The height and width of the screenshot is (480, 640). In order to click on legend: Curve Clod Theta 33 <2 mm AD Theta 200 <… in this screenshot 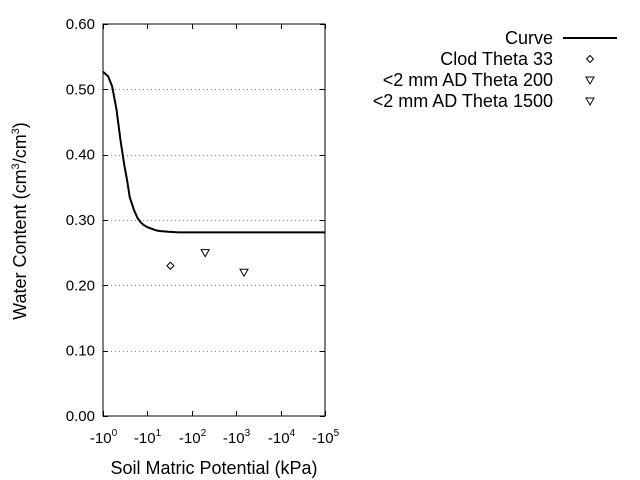, I will do `click(495, 69)`.